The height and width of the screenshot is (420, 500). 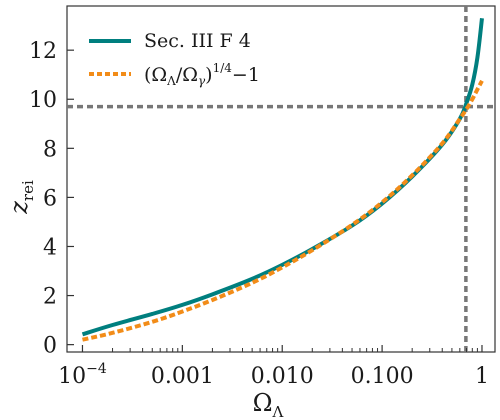 What do you see at coordinates (50, 346) in the screenshot?
I see `y-tick-label: 0` at bounding box center [50, 346].